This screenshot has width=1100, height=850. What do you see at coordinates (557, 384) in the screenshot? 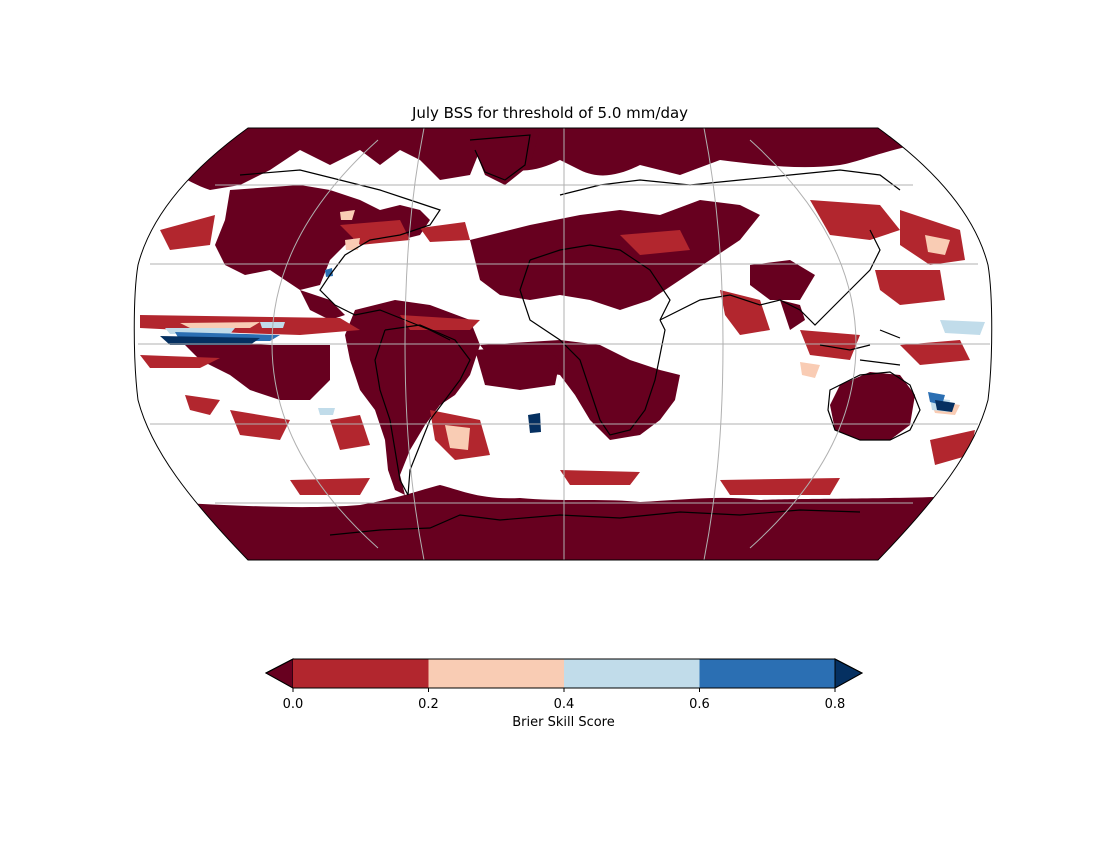
I see `over-skill-regions` at bounding box center [557, 384].